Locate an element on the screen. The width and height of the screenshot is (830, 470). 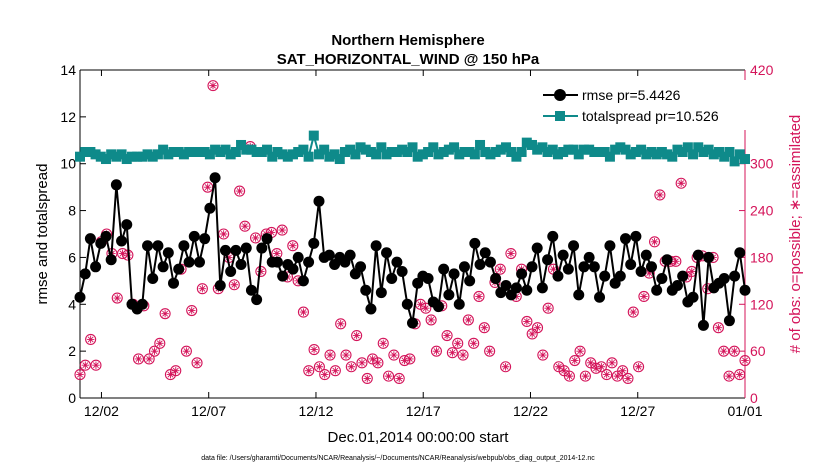
legend-rmse-label: rmse pr=5.4426 is located at coordinates (631, 95).